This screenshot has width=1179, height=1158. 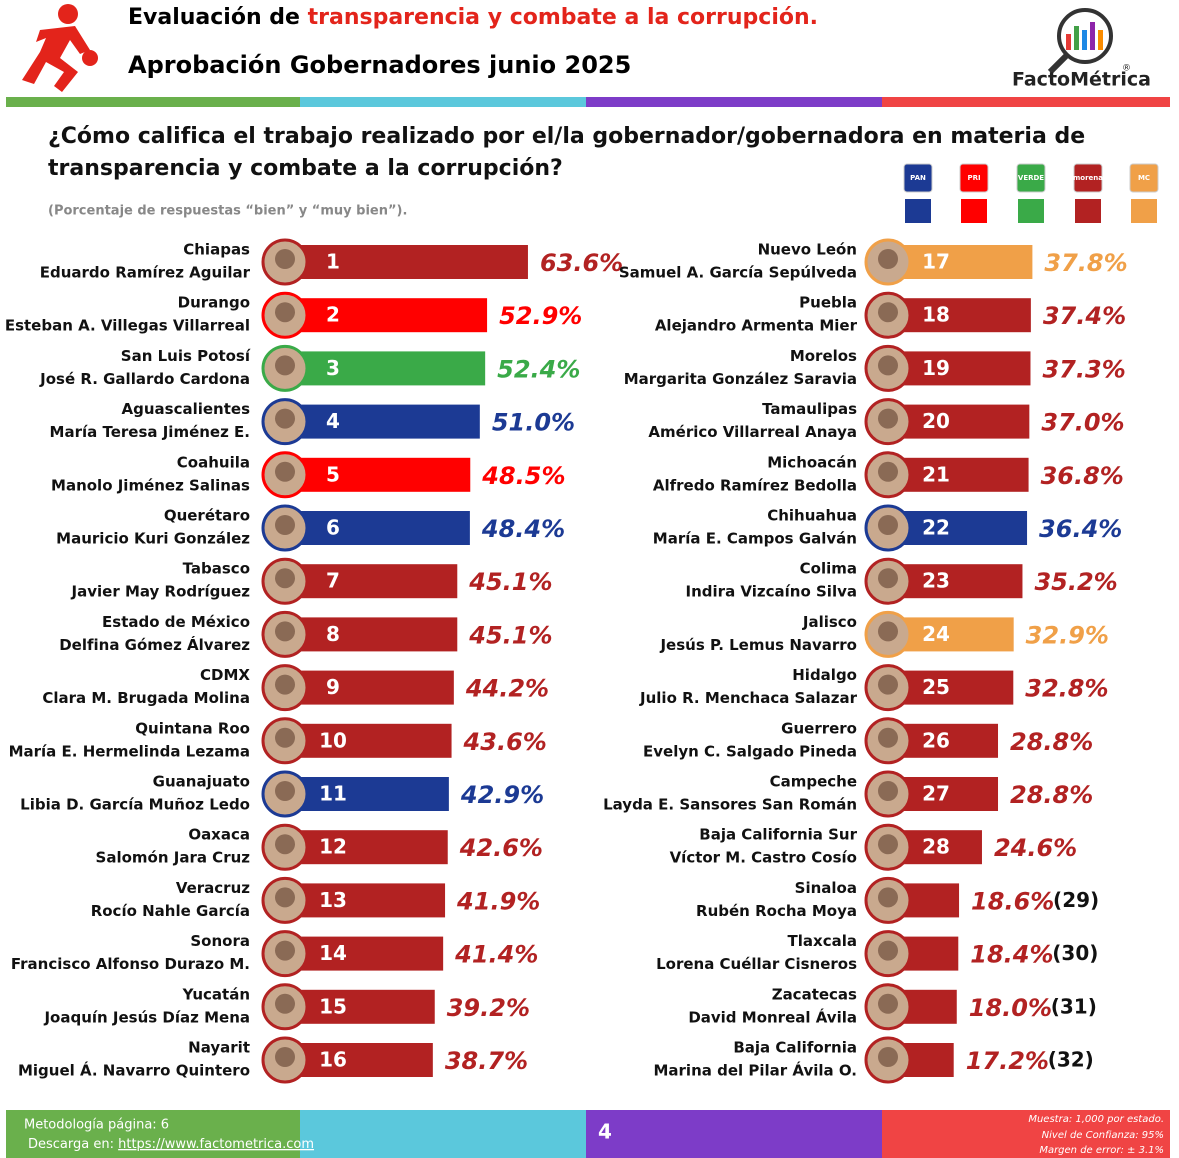 What do you see at coordinates (333, 953) in the screenshot?
I see `rank-label: 14` at bounding box center [333, 953].